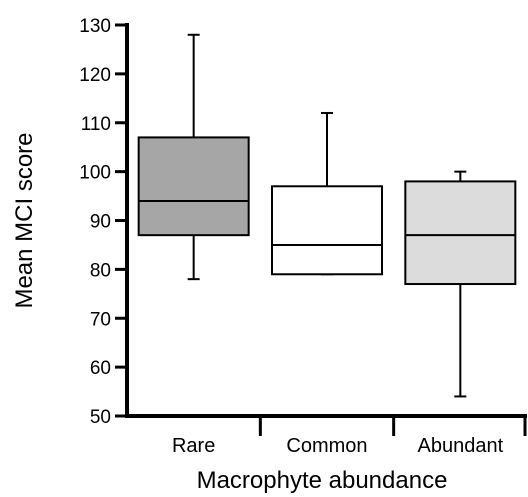  Describe the element at coordinates (95, 26) in the screenshot. I see `y-tick-label: 130` at that location.